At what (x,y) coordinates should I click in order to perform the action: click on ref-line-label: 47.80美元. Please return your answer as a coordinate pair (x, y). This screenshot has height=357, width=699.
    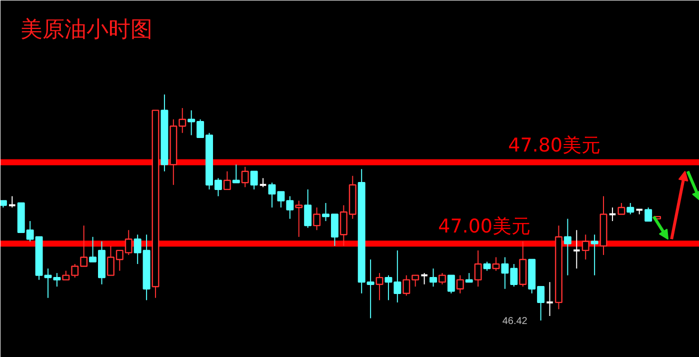
    Looking at the image, I should click on (554, 145).